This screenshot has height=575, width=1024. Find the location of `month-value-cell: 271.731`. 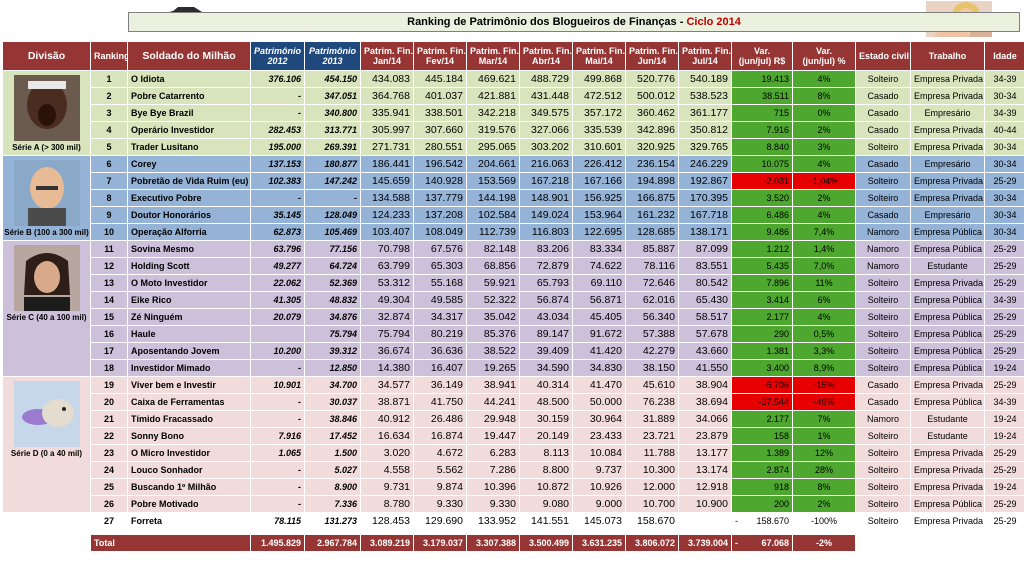

month-value-cell: 271.731 is located at coordinates (387, 147).